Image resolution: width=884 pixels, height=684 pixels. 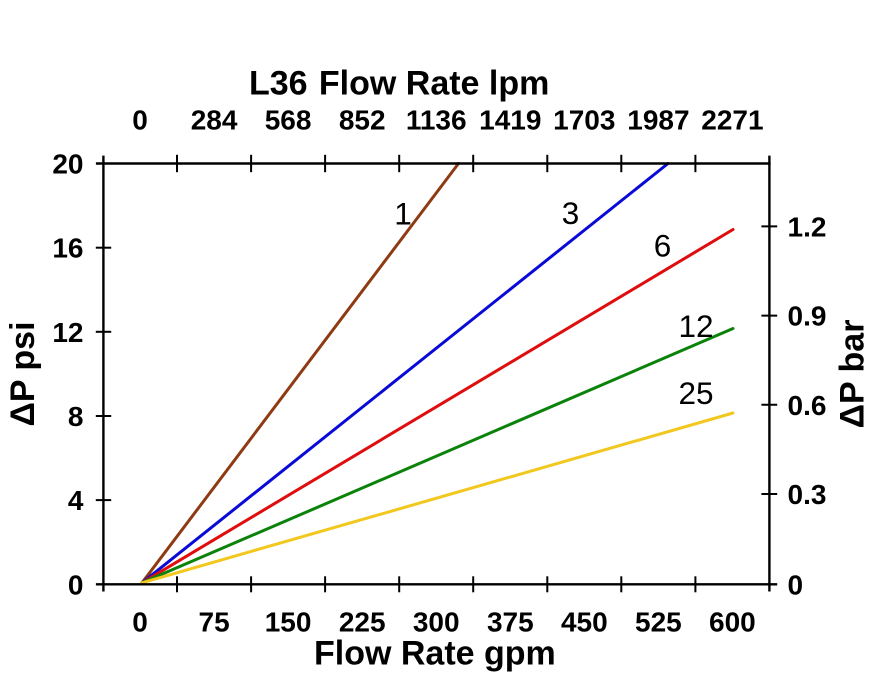 I want to click on svg-text: 75, so click(x=214, y=622).